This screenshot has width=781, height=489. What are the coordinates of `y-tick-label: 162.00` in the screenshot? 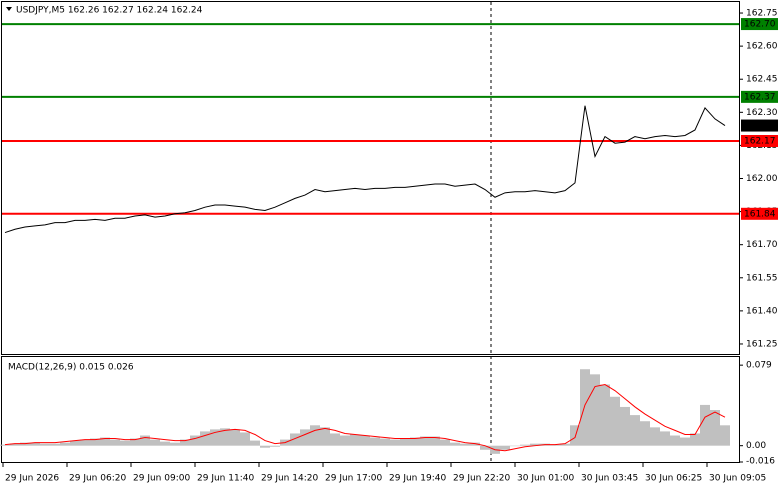 It's located at (762, 179).